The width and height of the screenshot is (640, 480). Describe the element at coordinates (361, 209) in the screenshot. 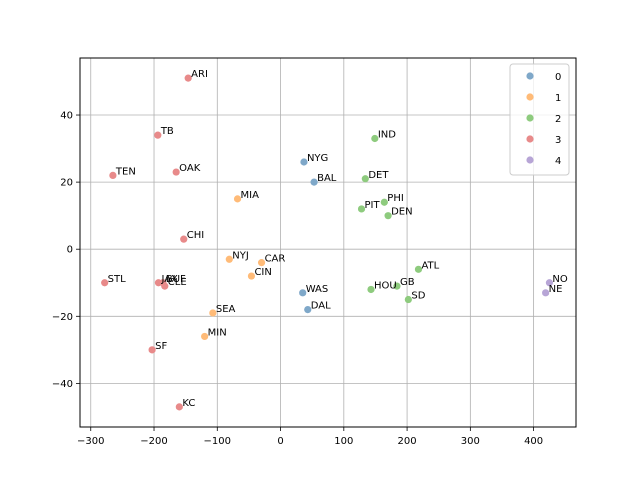

I see `point-pit` at that location.